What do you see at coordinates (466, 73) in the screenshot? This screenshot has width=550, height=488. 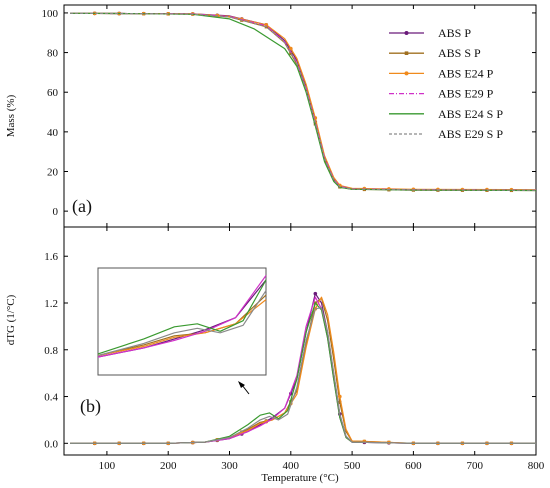 I see `legend-label: ABS E24 P` at bounding box center [466, 73].